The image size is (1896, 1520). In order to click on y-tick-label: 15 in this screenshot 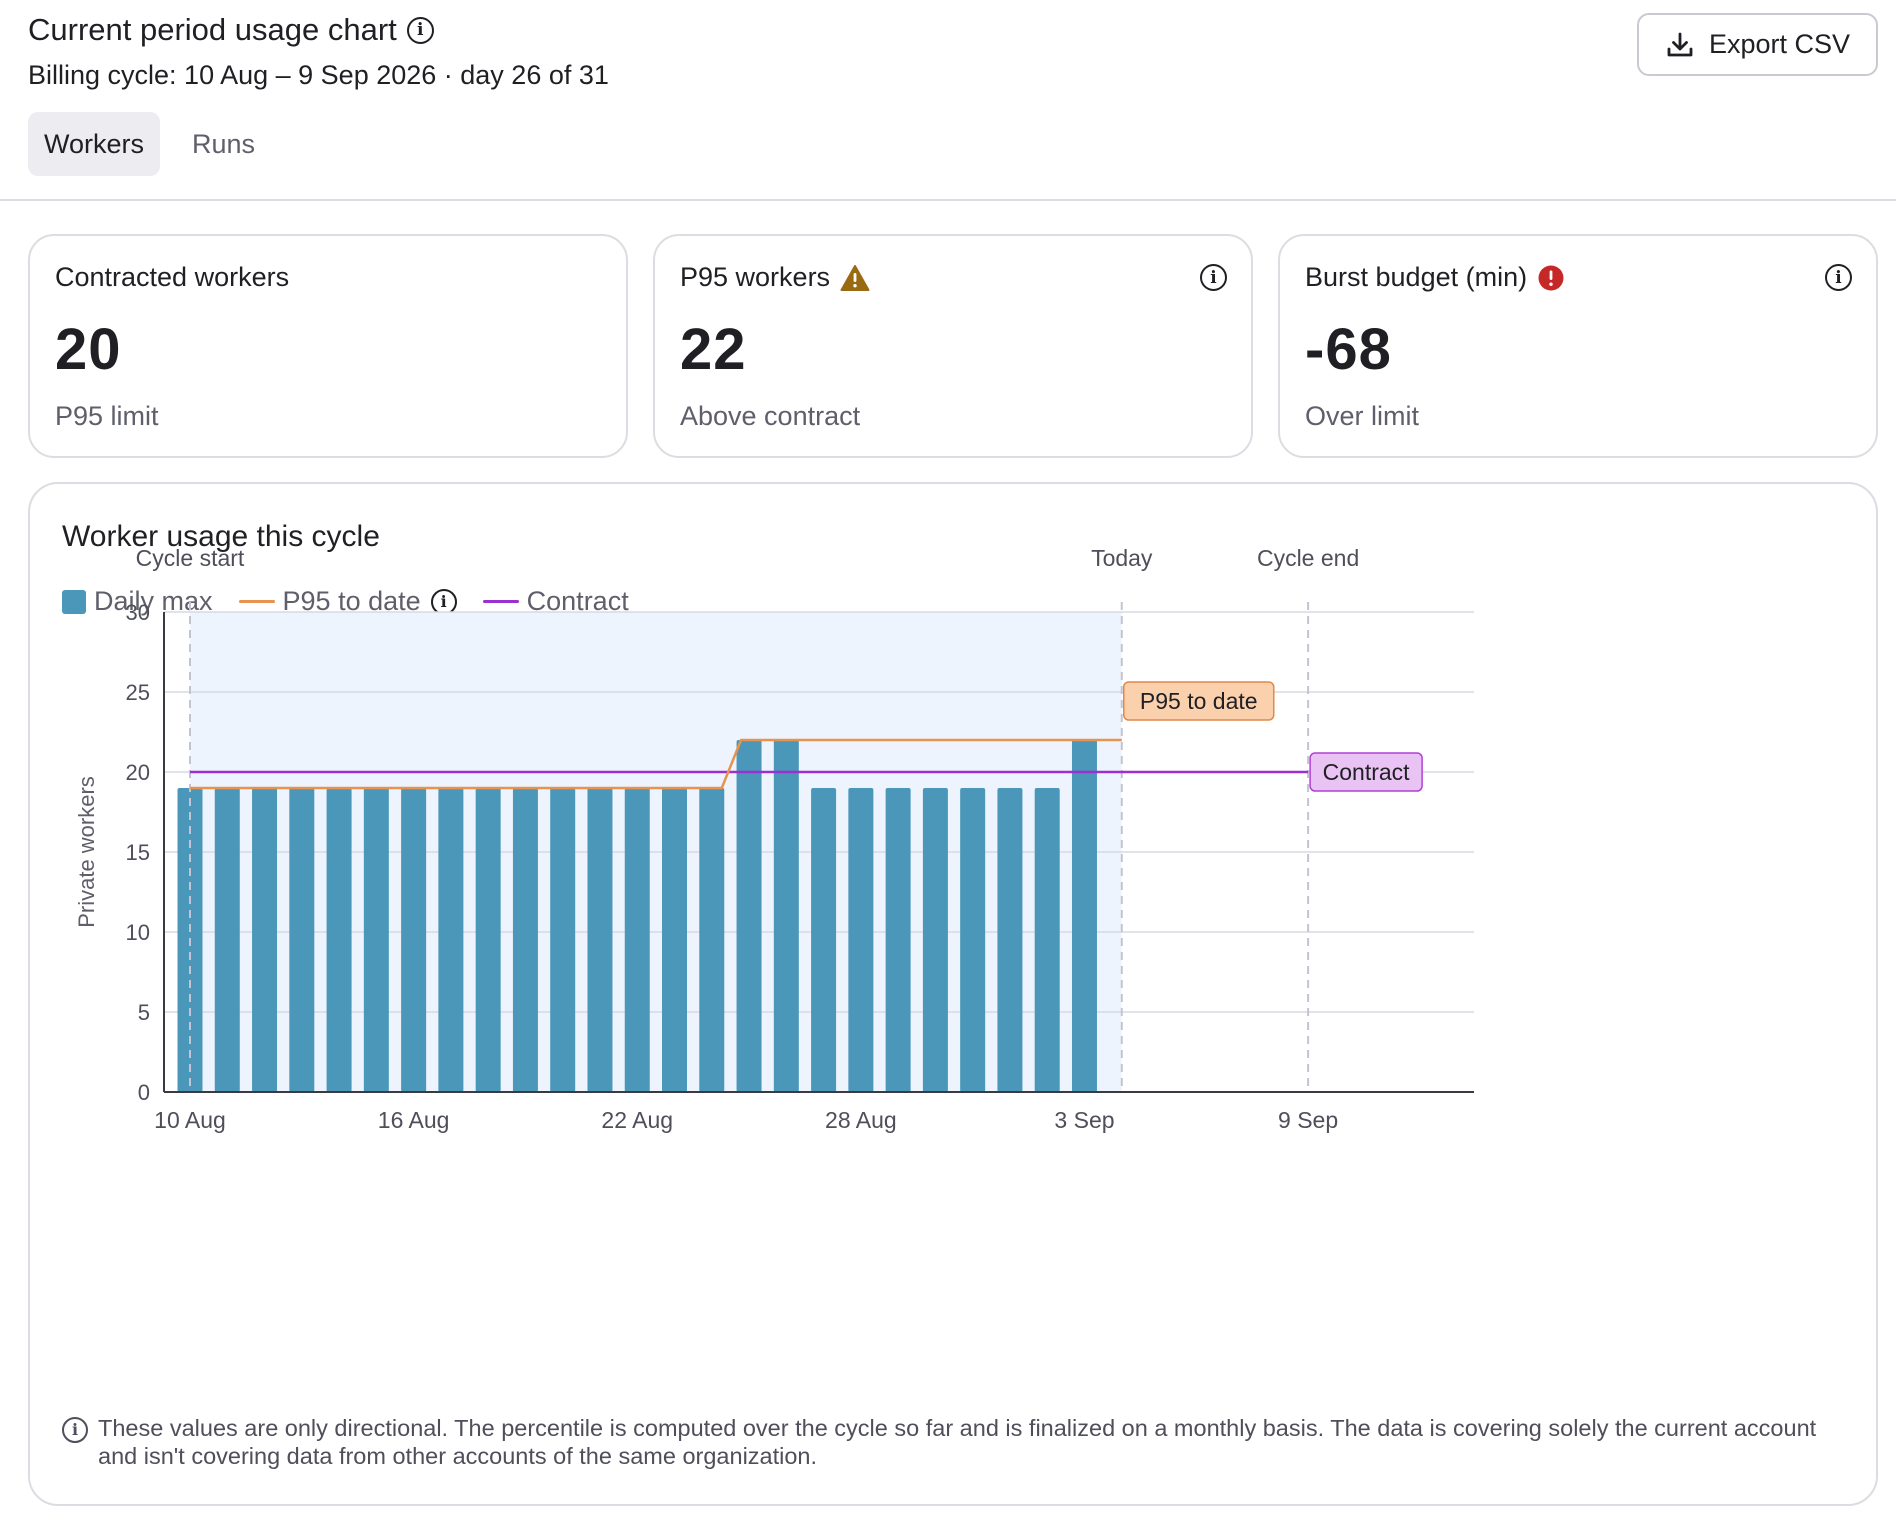, I will do `click(138, 852)`.